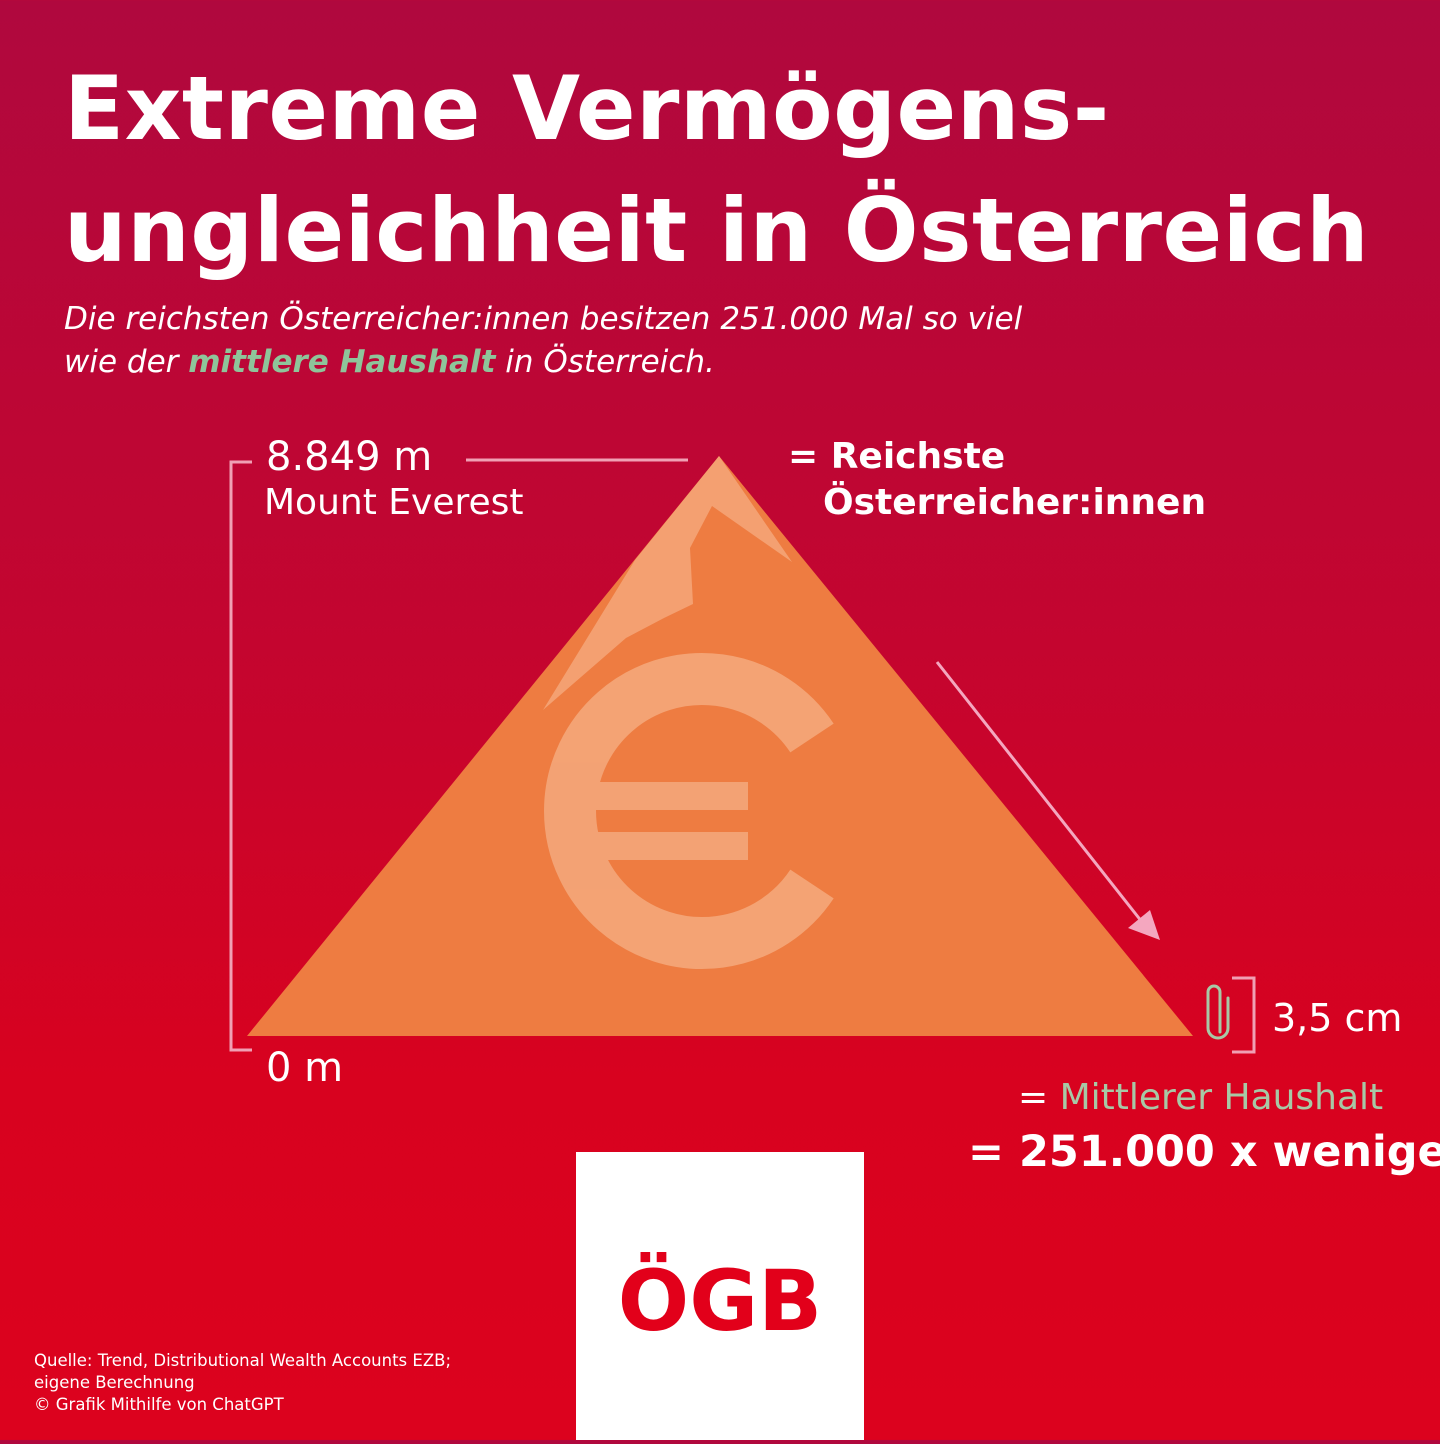 The image size is (1440, 1444). Describe the element at coordinates (1244, 1015) in the screenshot. I see `paperclip-bracket` at that location.